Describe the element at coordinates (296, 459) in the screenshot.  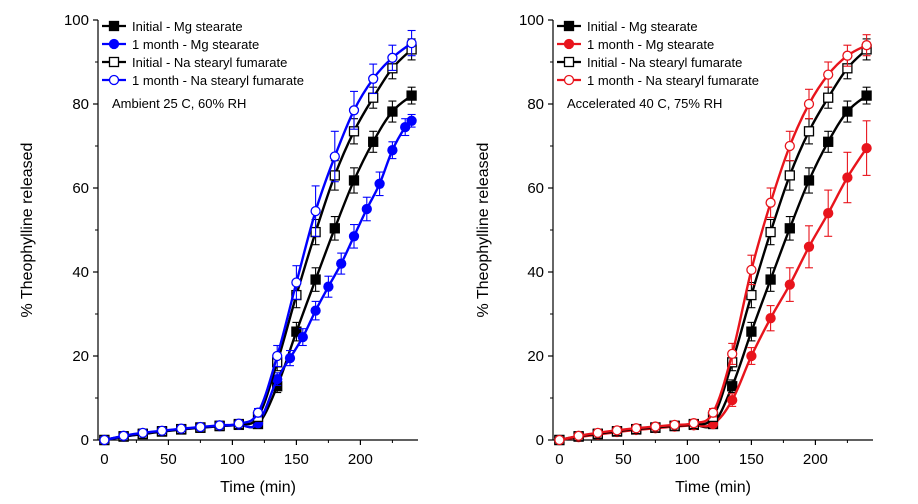
I see `x-tick-label: 150` at that location.